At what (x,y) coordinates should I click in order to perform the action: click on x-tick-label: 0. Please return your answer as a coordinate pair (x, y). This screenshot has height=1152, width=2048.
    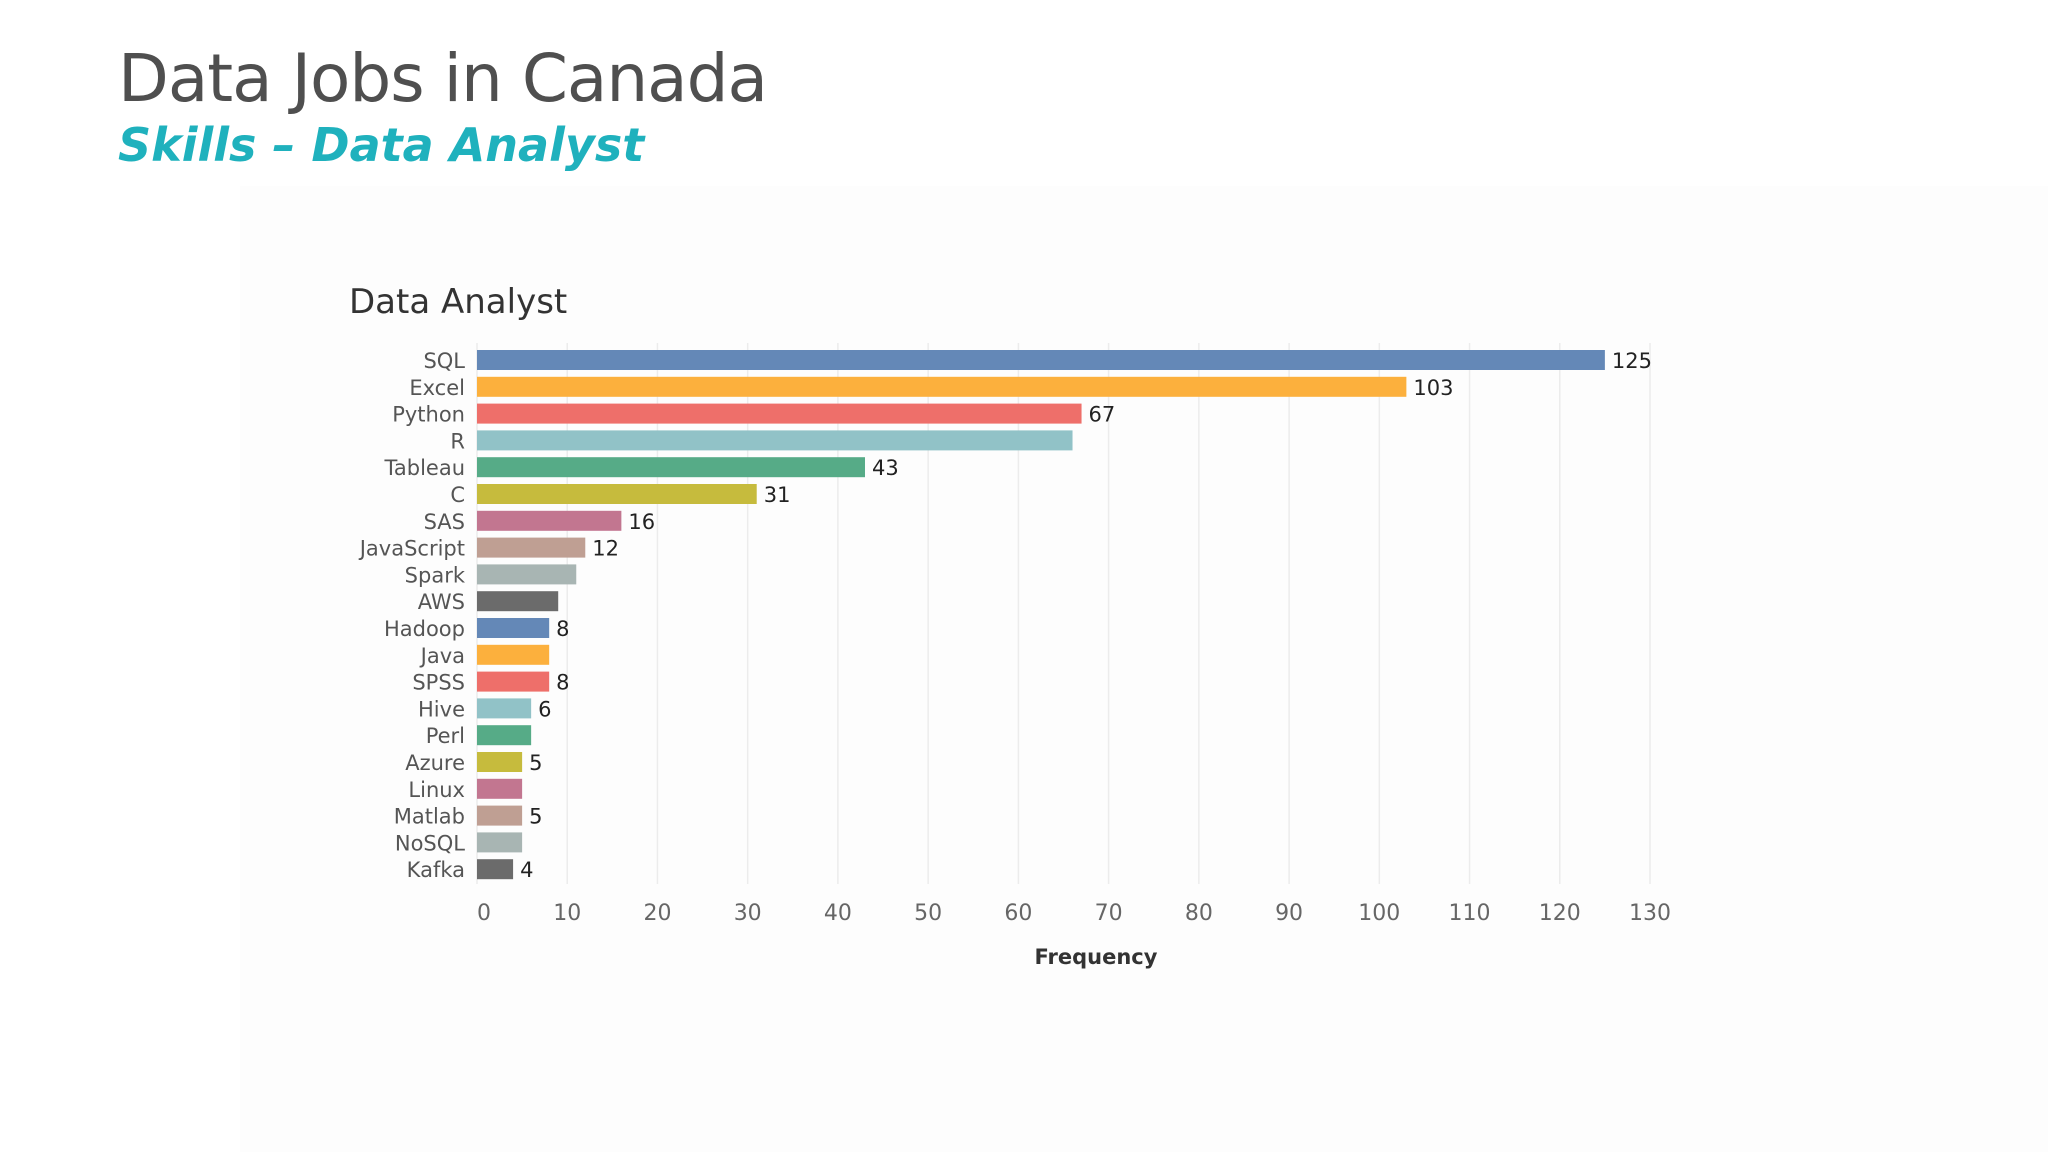
    Looking at the image, I should click on (484, 913).